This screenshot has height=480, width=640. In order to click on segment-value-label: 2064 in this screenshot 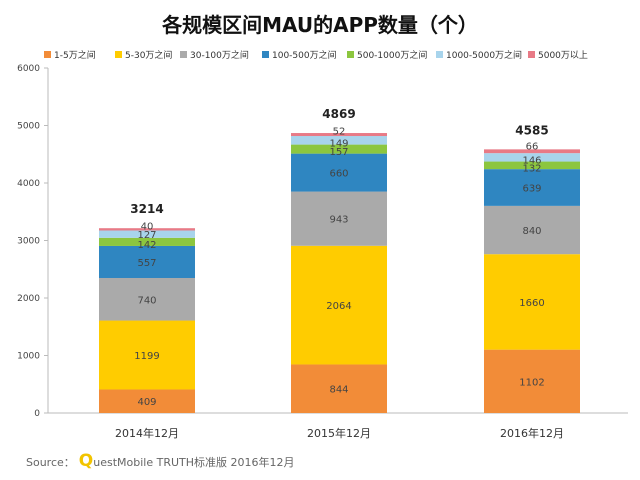, I will do `click(338, 306)`.